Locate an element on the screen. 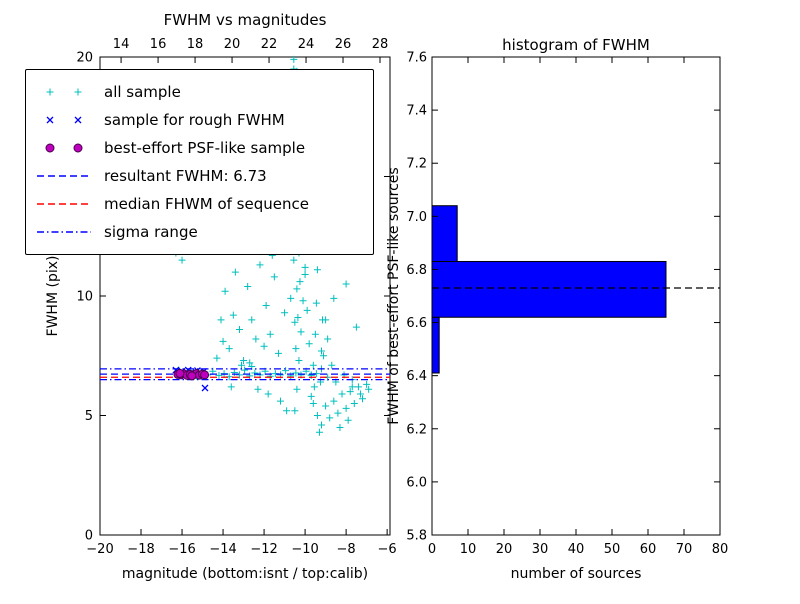 The height and width of the screenshot is (604, 800). scatter-xlabel: magnitude (bottom:isnt / top:calib) is located at coordinates (245, 574).